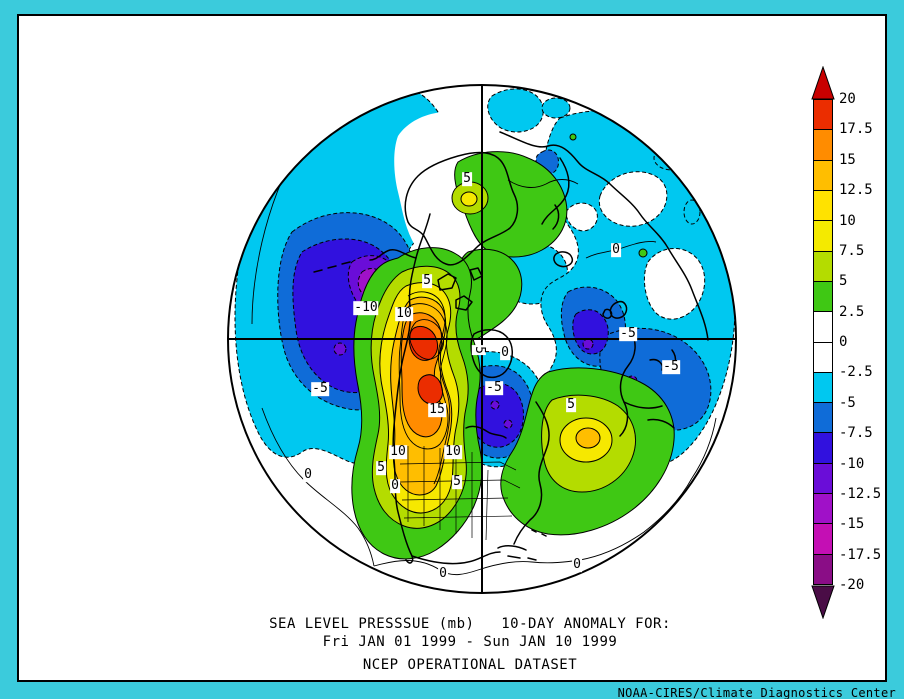  I want to click on colorbar-tick-label: 12.5, so click(856, 190).